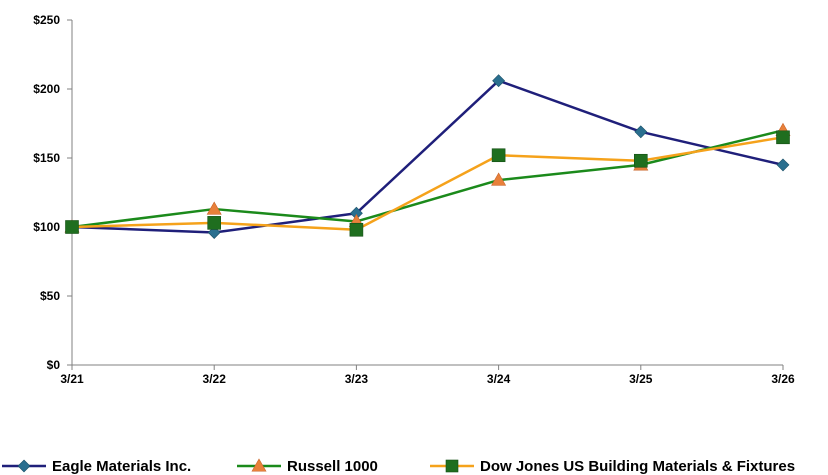 This screenshot has height=475, width=828. What do you see at coordinates (72, 379) in the screenshot?
I see `x-tick-label: 3/21` at bounding box center [72, 379].